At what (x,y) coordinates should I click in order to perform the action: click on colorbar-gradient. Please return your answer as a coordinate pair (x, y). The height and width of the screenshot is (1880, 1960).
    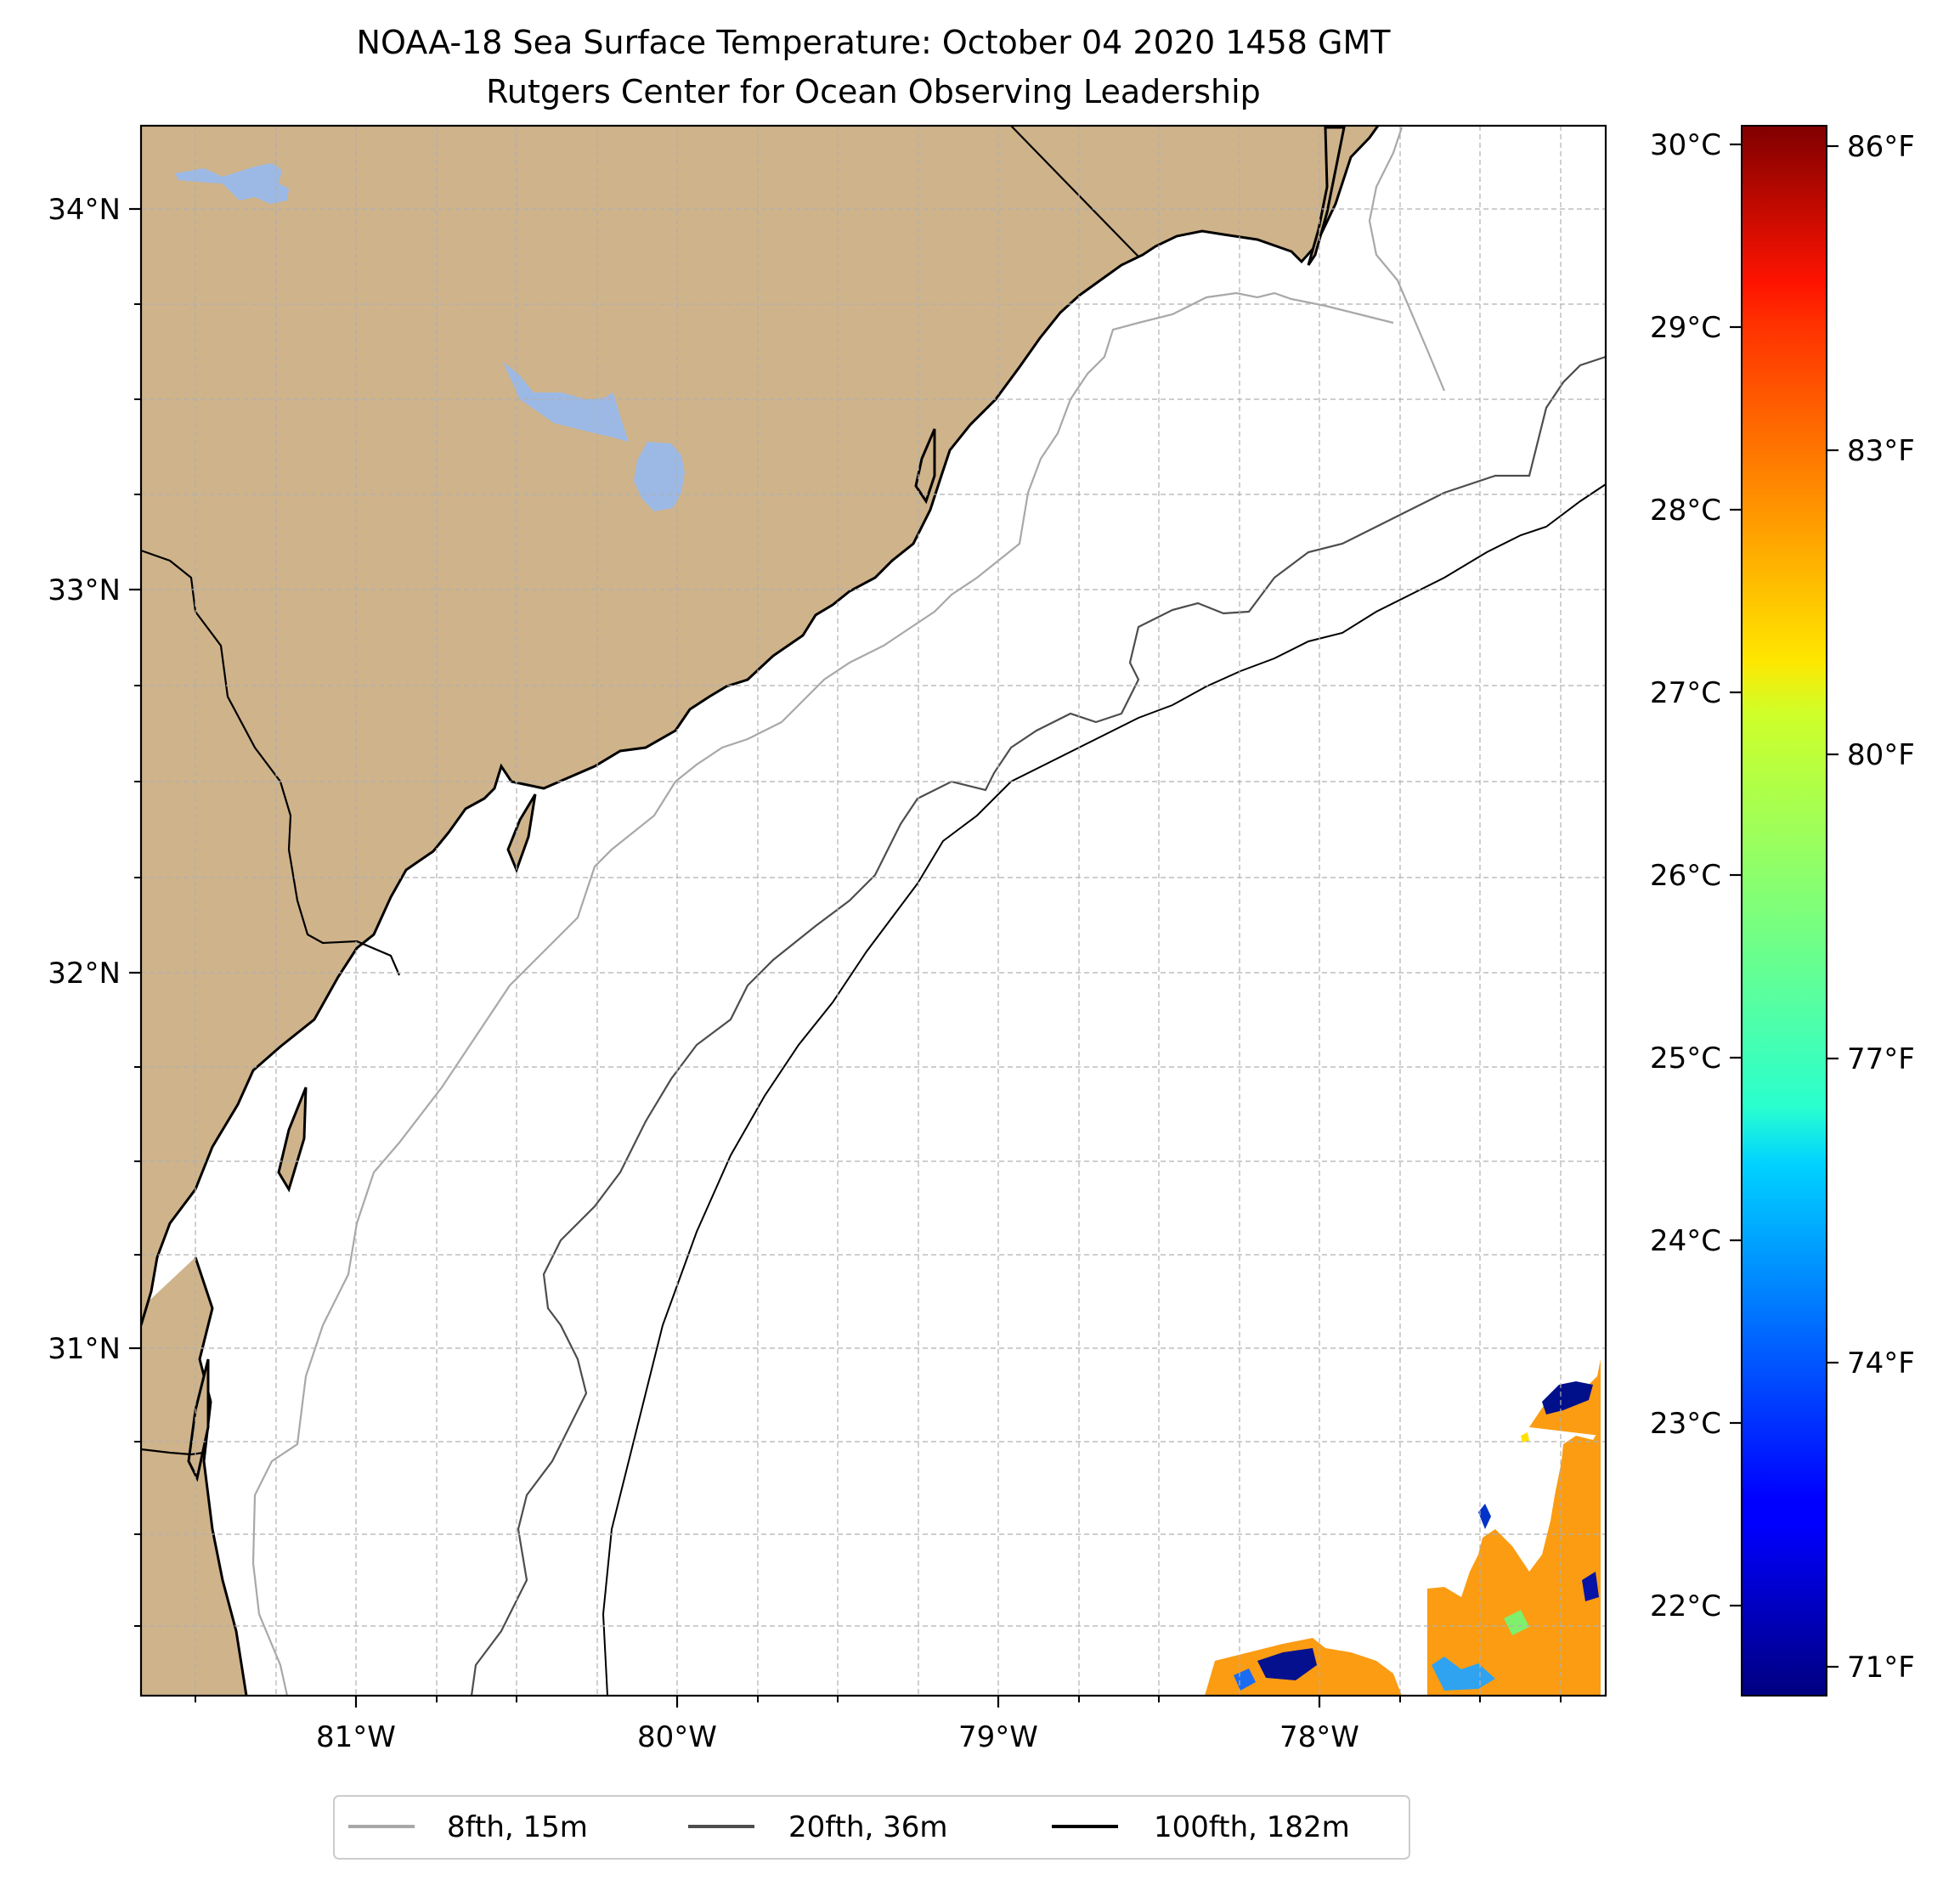
    Looking at the image, I should click on (1784, 911).